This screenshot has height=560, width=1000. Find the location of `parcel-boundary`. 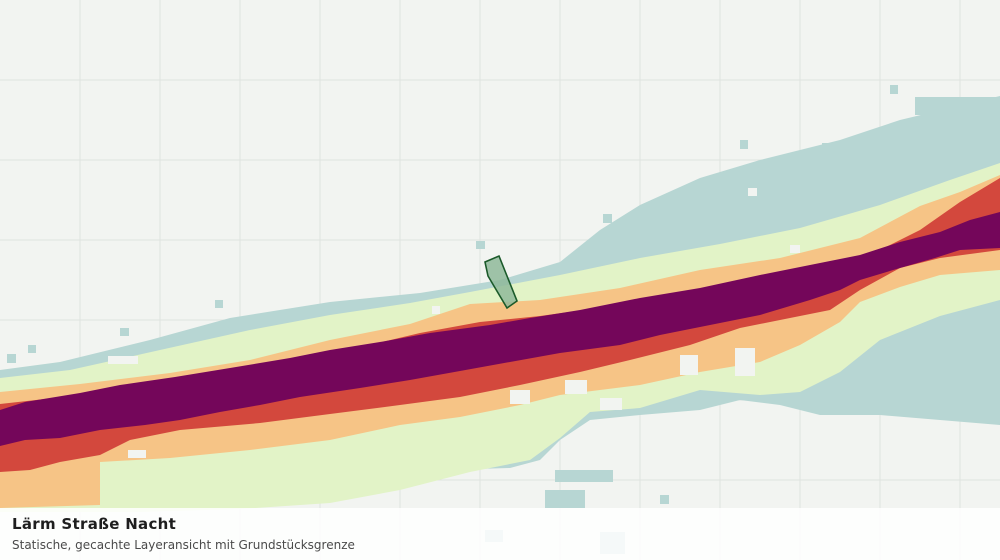

parcel-boundary is located at coordinates (501, 282).